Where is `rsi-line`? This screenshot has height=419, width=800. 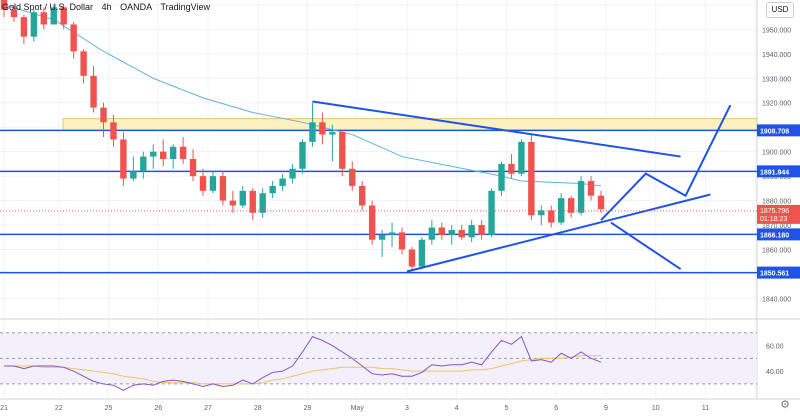 rsi-line is located at coordinates (303, 363).